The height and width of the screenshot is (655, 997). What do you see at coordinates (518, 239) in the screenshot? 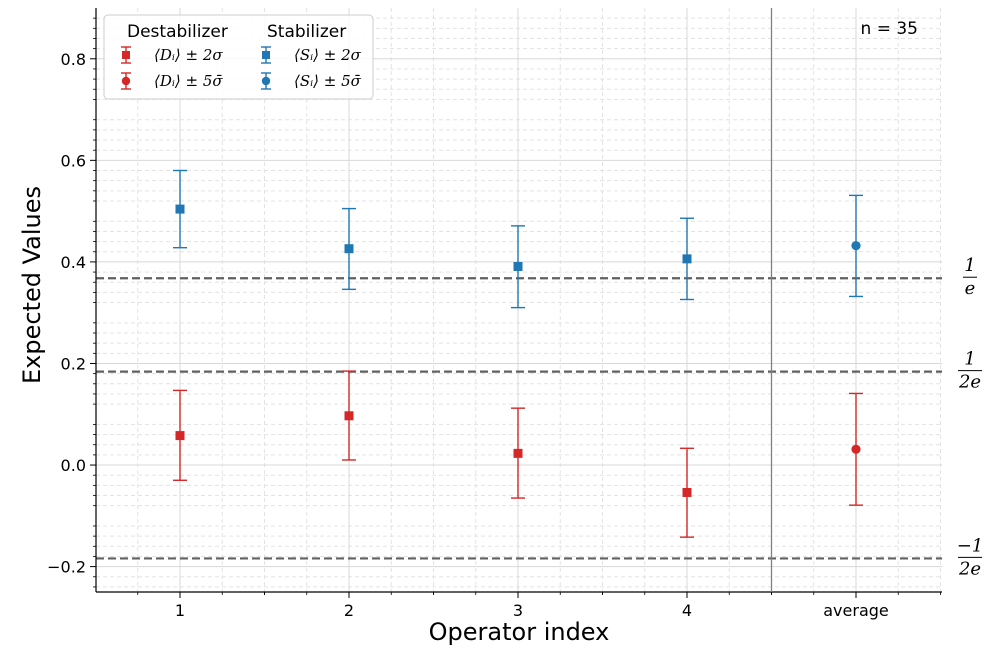
I see `series-stabilizer` at bounding box center [518, 239].